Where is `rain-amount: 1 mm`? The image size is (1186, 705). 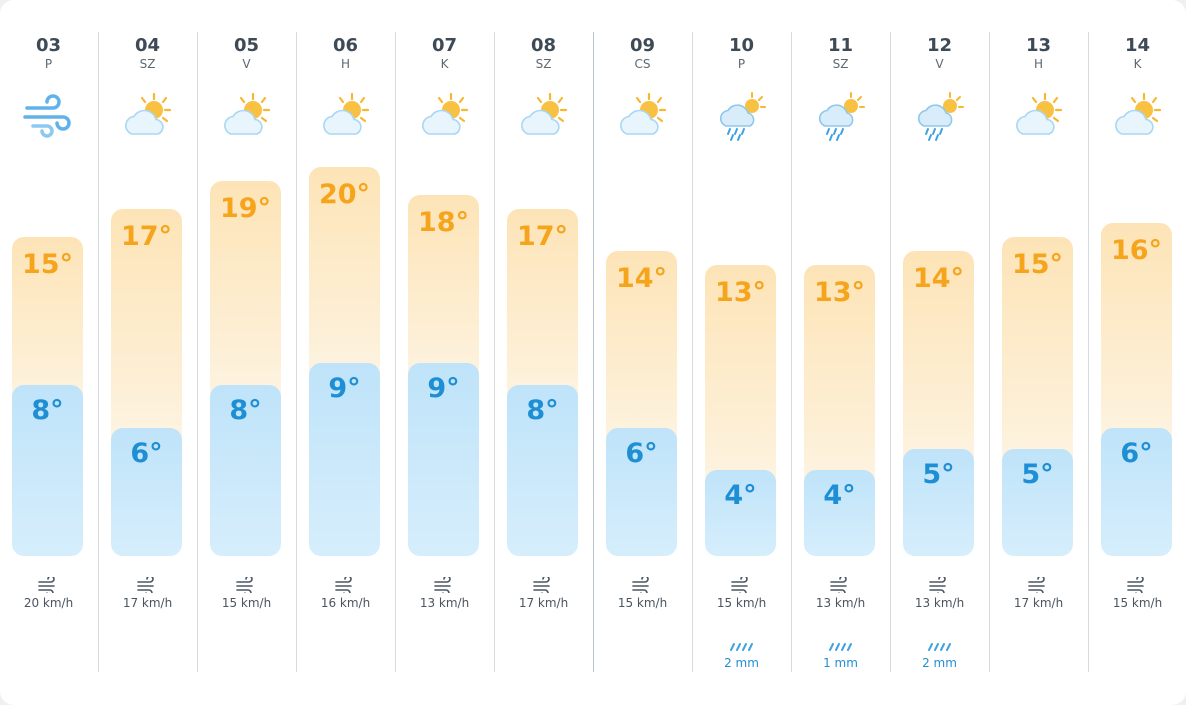
rain-amount: 1 mm is located at coordinates (840, 663).